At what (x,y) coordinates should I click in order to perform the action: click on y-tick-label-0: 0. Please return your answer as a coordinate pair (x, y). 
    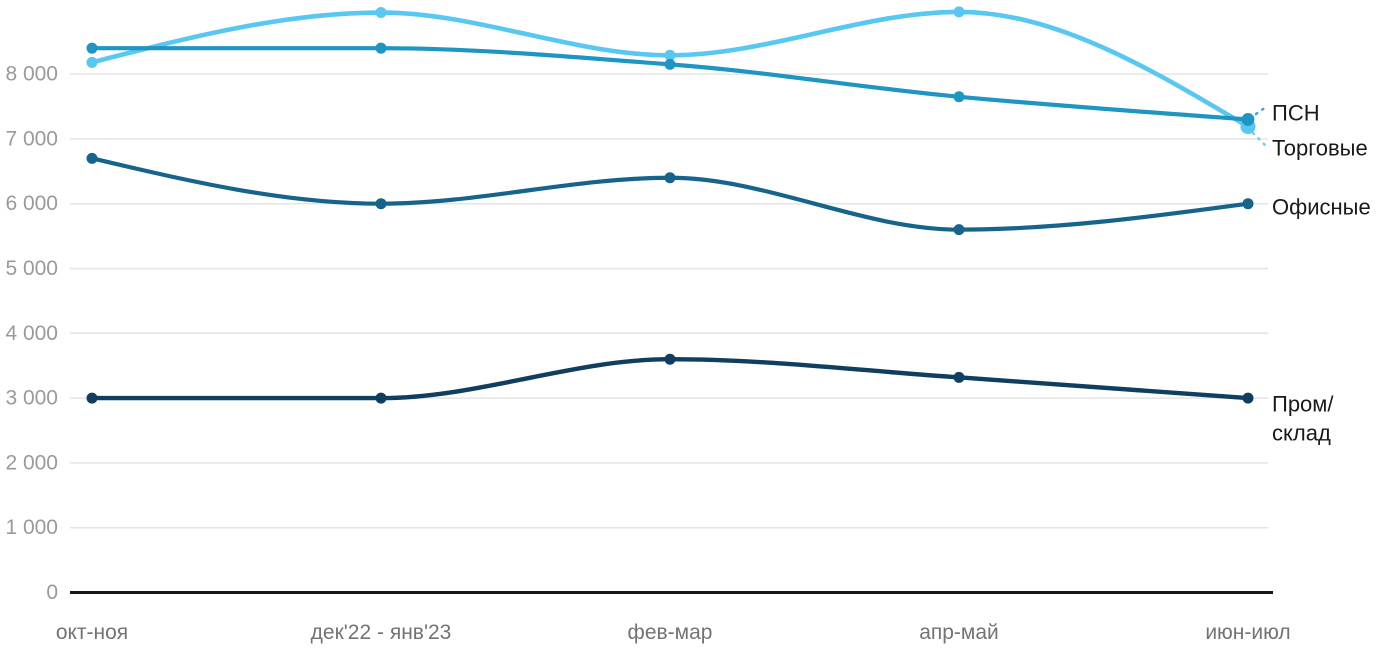
    Looking at the image, I should click on (52, 592).